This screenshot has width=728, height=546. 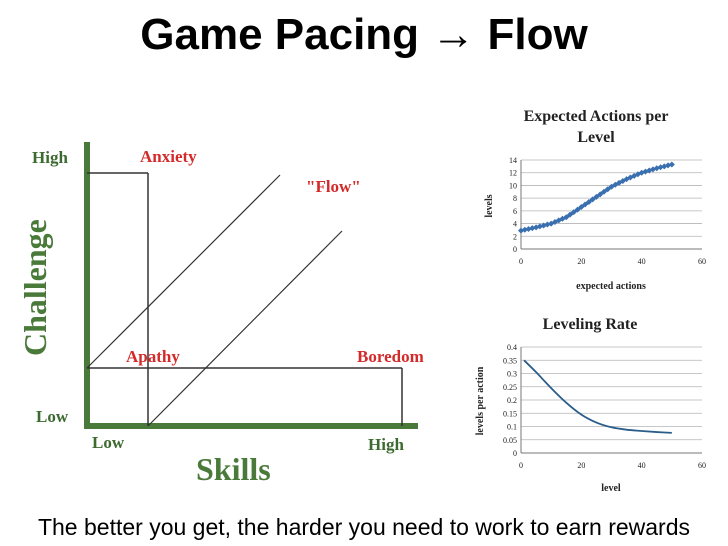 What do you see at coordinates (515, 236) in the screenshot?
I see `chart1-ytick-label: 2` at bounding box center [515, 236].